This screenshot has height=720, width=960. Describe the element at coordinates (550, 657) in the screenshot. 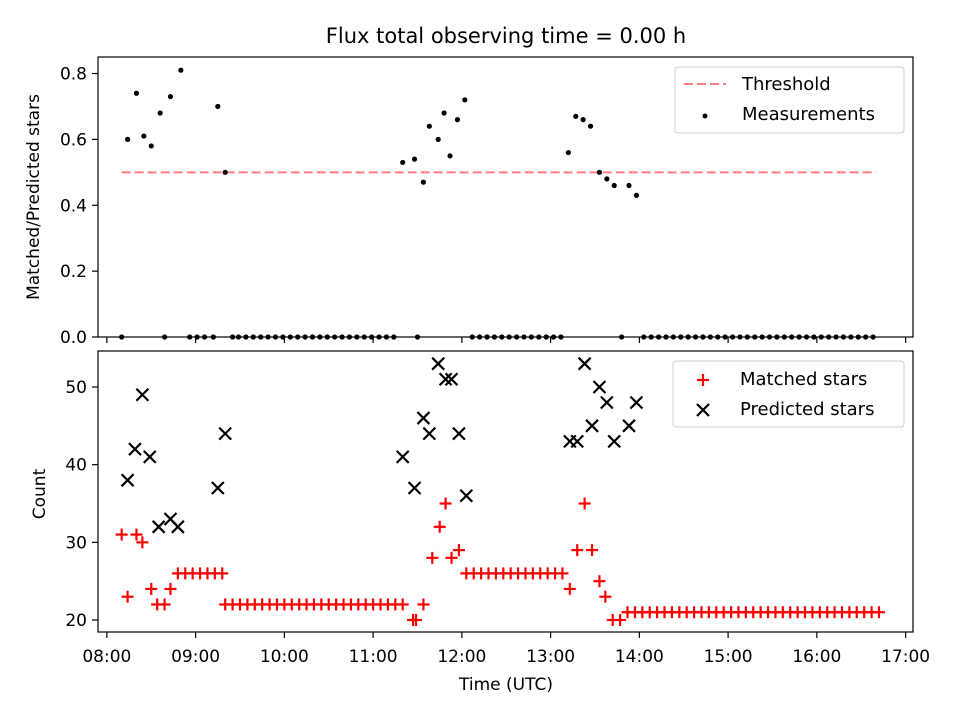

I see `x-tick-label: 13:00` at that location.